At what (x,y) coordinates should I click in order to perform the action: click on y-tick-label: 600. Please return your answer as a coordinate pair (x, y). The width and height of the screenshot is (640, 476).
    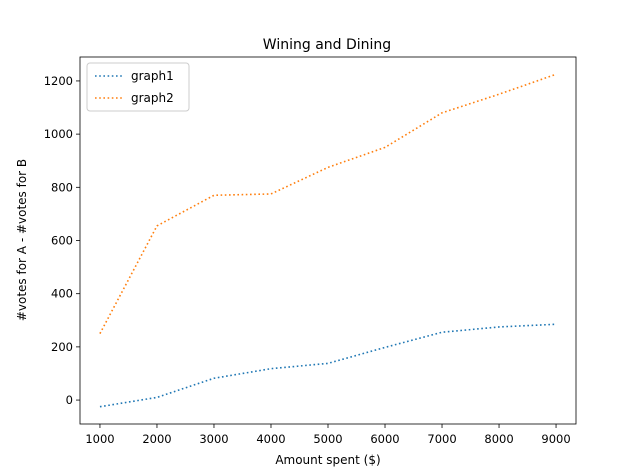
    Looking at the image, I should click on (62, 241).